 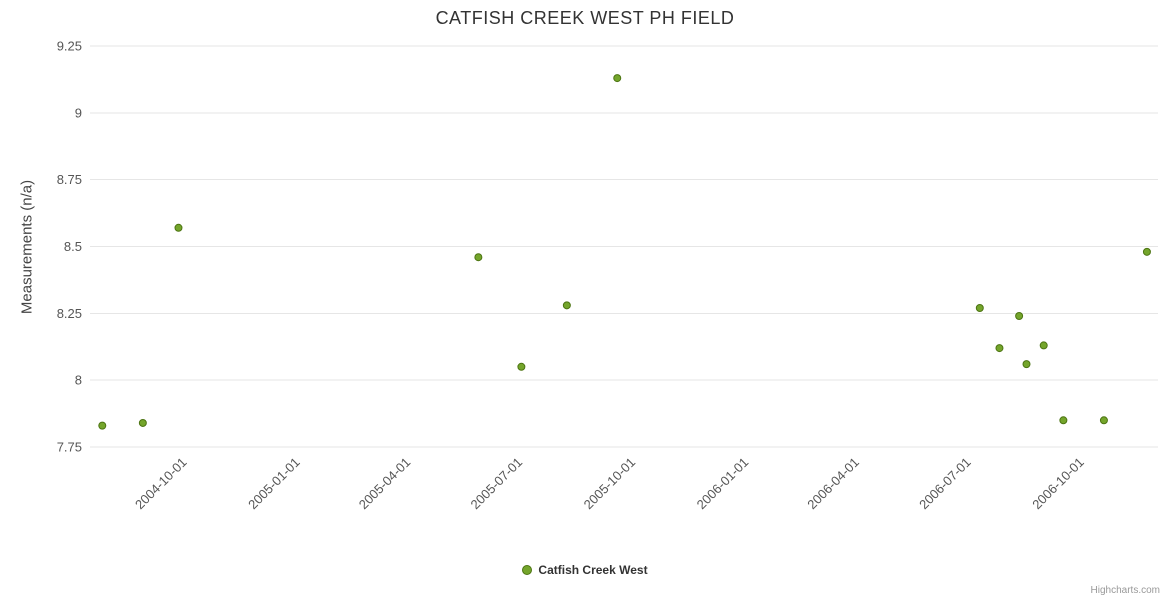 I want to click on x-axis-tick-label: 2005-07-01, so click(x=497, y=484).